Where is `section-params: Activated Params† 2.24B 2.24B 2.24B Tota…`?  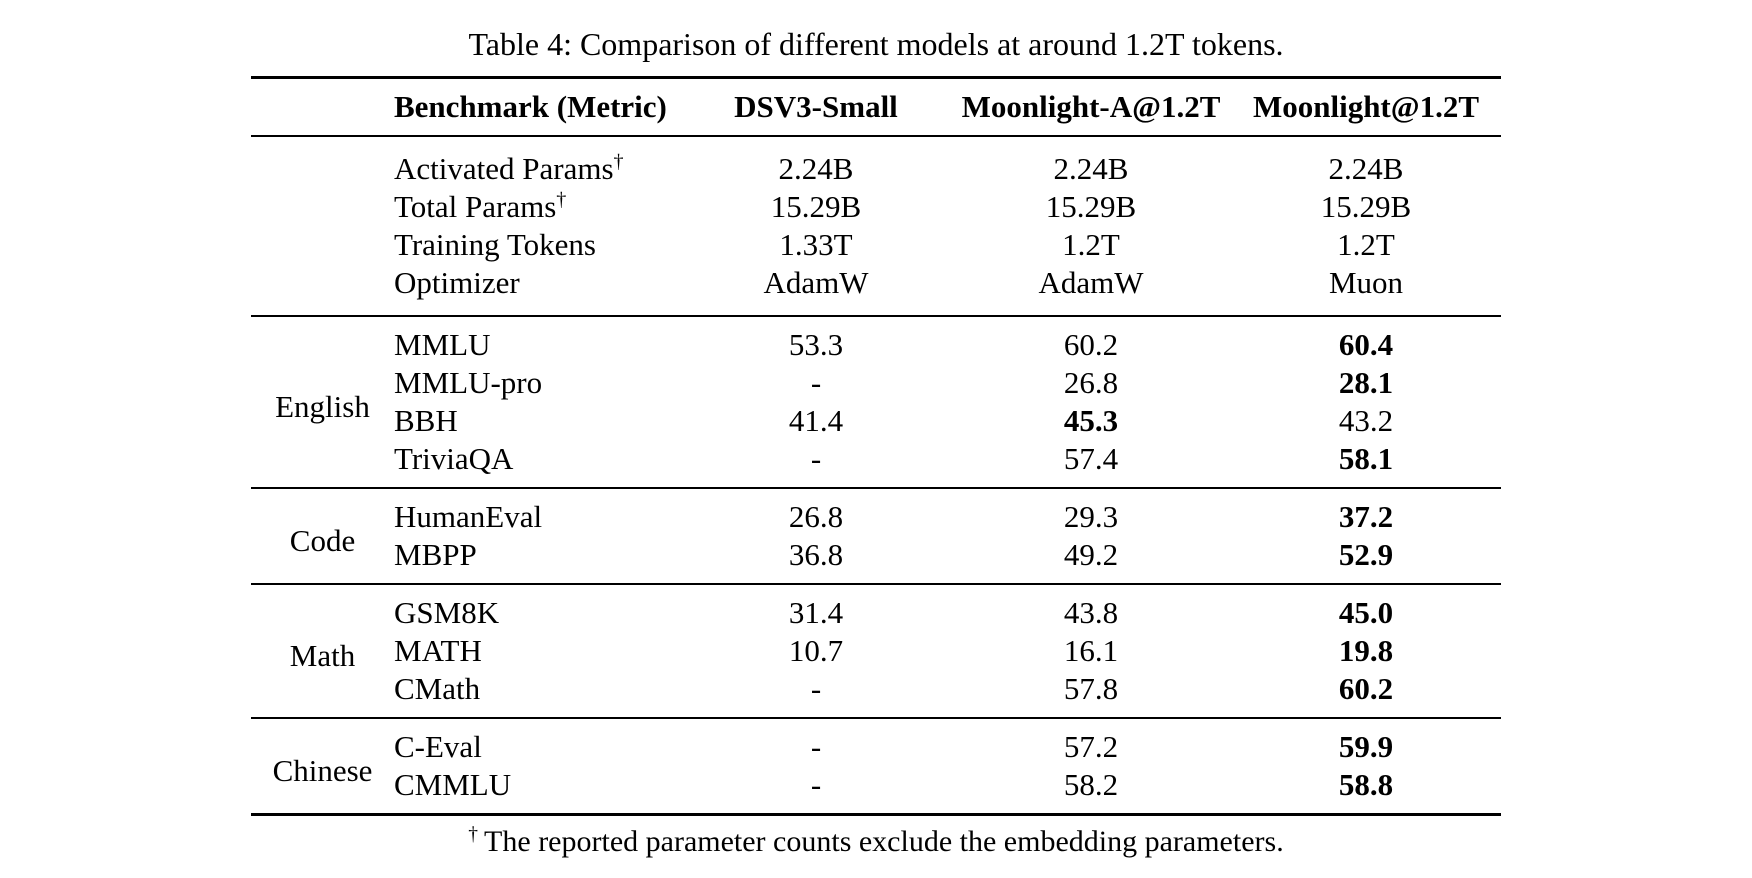 section-params: Activated Params† 2.24B 2.24B 2.24B Tota… is located at coordinates (876, 226).